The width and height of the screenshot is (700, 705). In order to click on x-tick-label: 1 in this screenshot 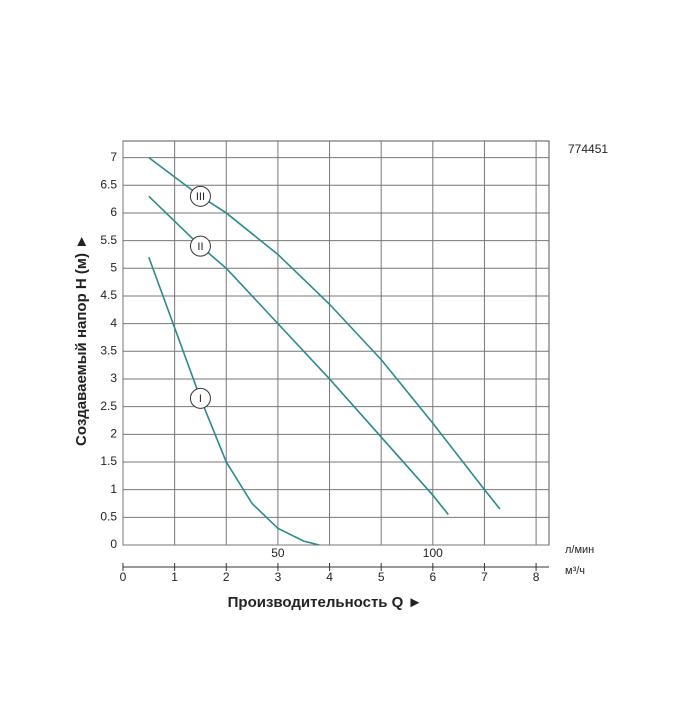, I will do `click(174, 577)`.